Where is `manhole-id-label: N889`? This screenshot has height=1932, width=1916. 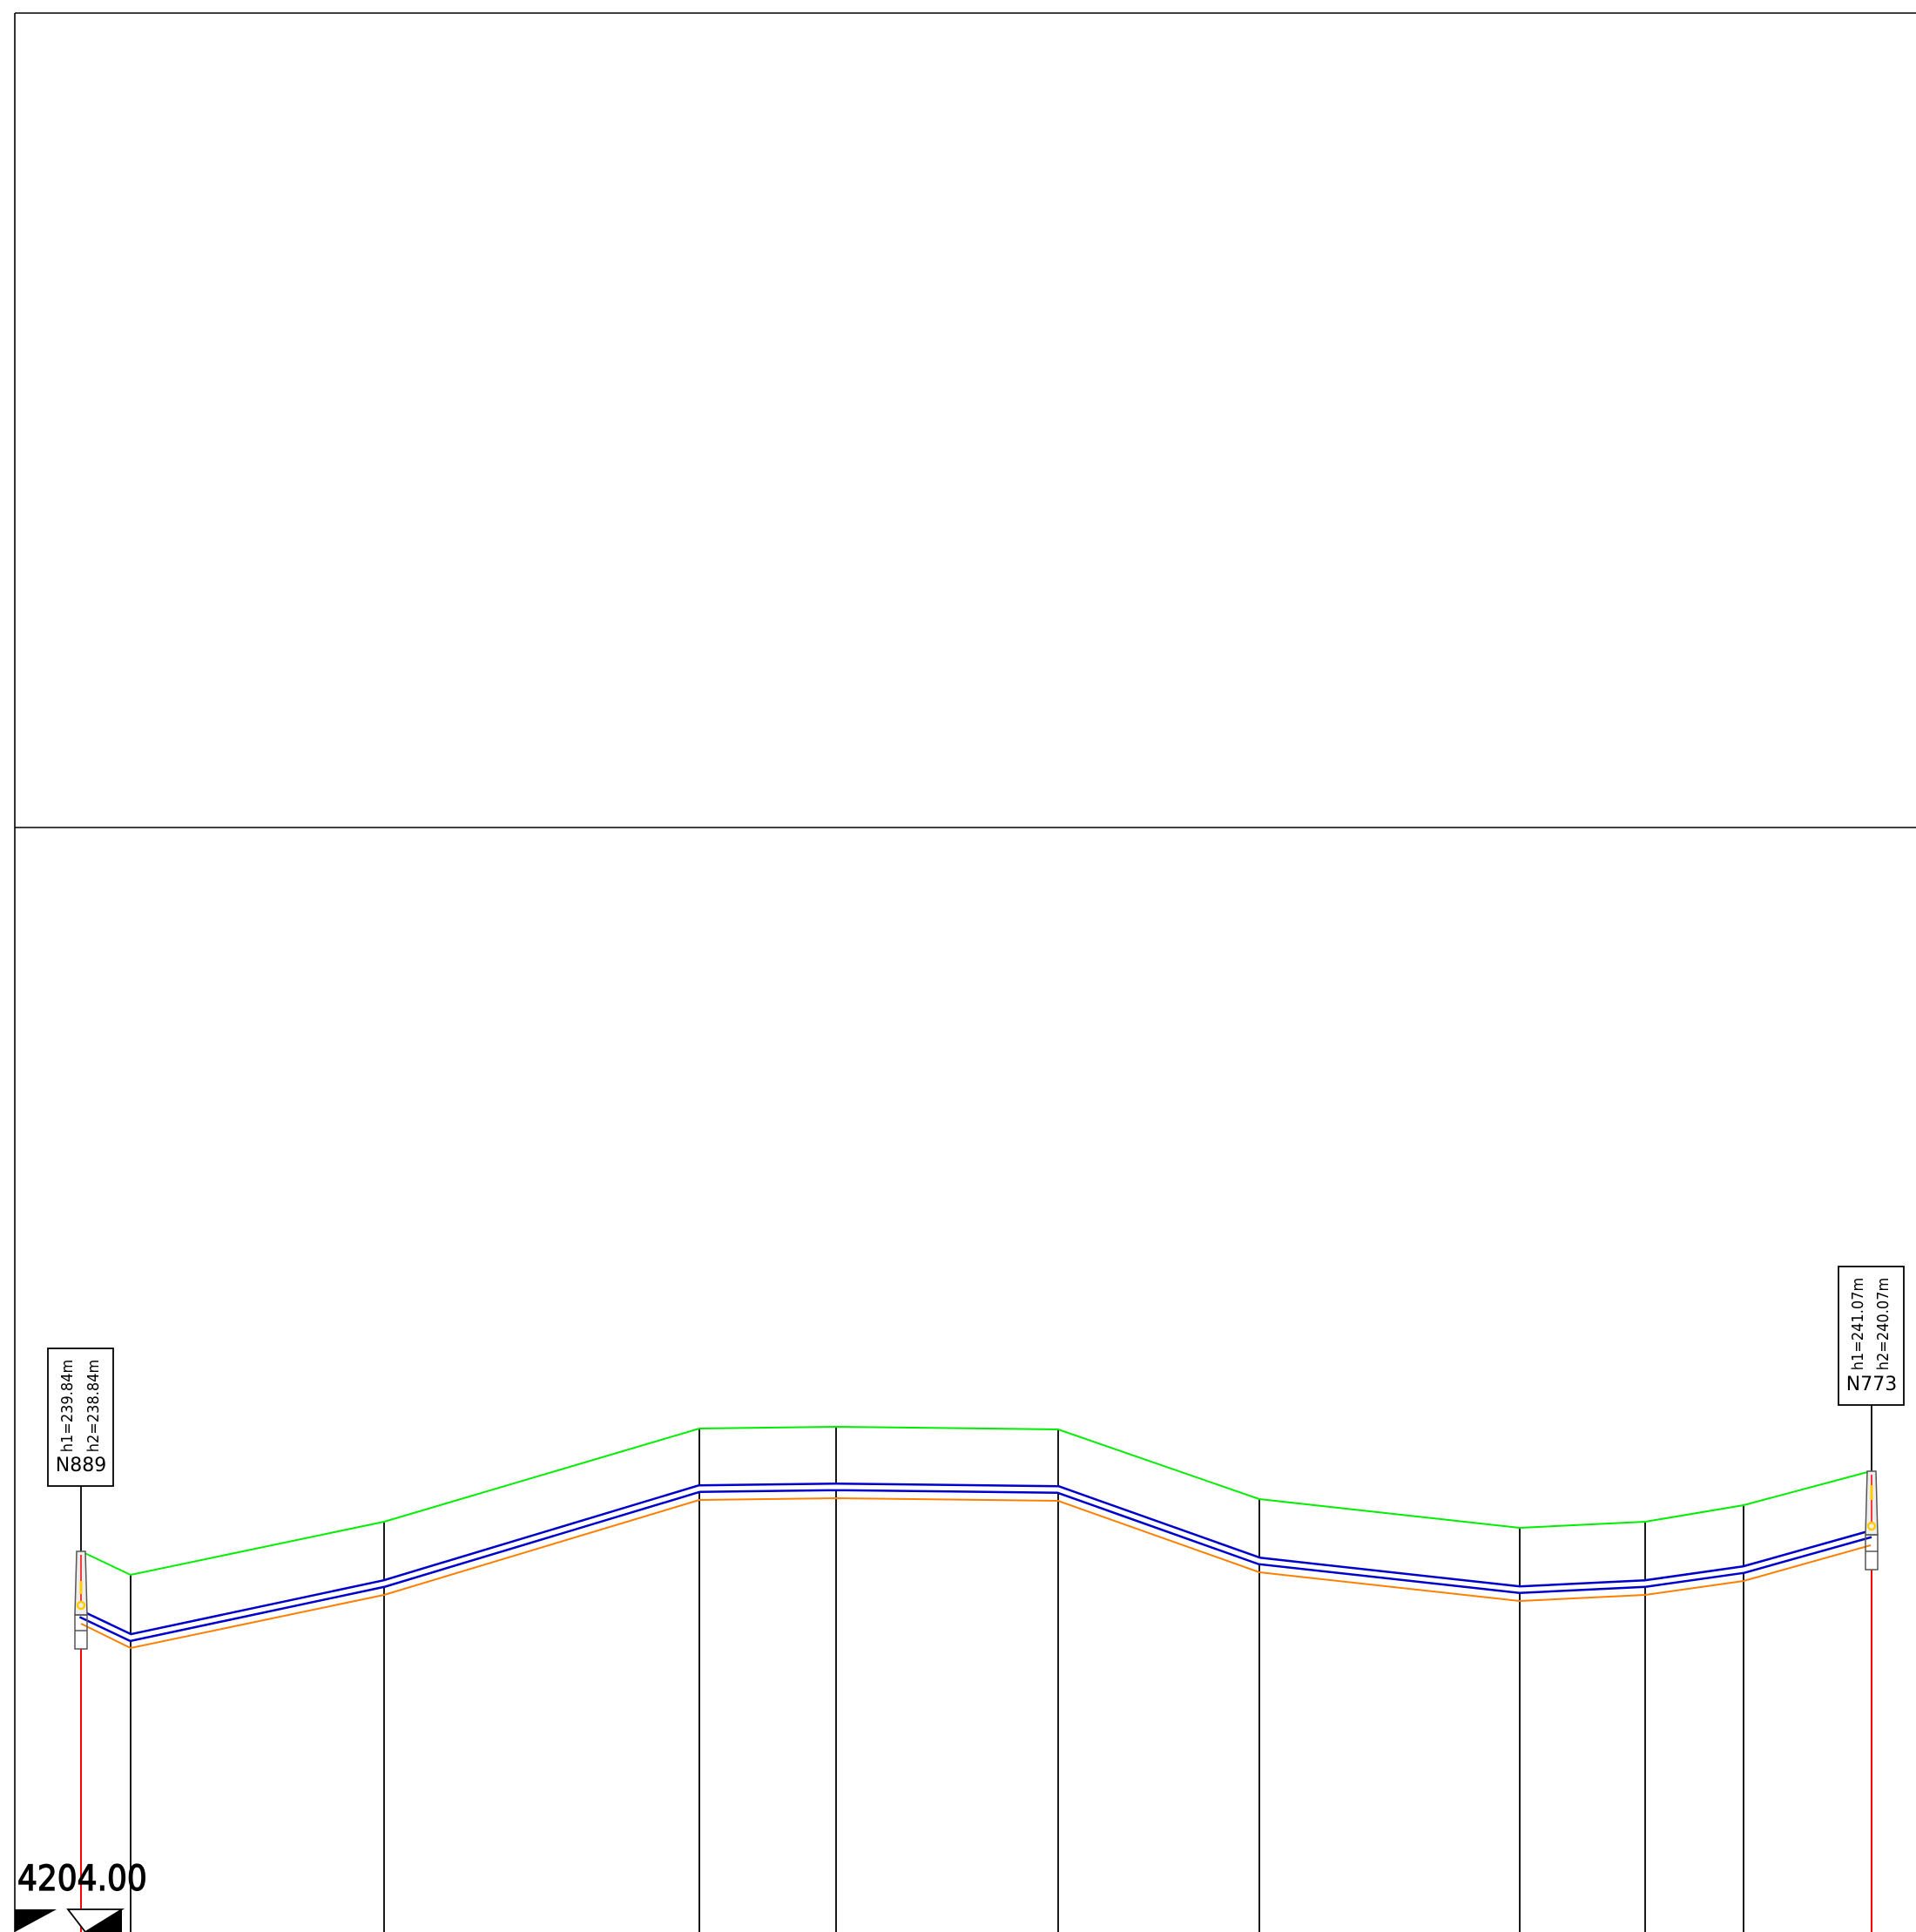
manhole-id-label: N889 is located at coordinates (81, 1465).